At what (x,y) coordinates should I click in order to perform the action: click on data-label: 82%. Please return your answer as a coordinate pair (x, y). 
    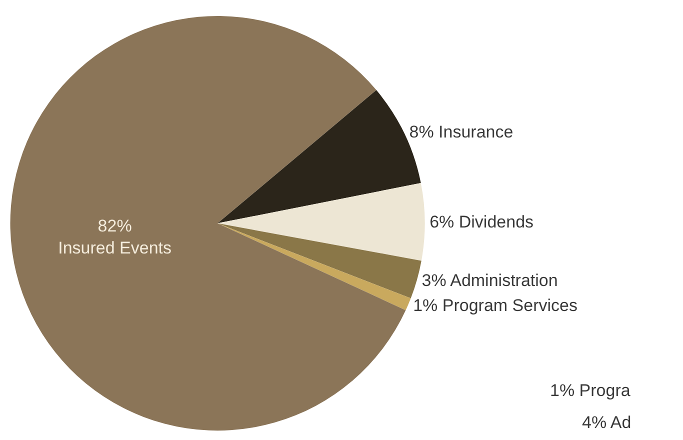
    Looking at the image, I should click on (115, 226).